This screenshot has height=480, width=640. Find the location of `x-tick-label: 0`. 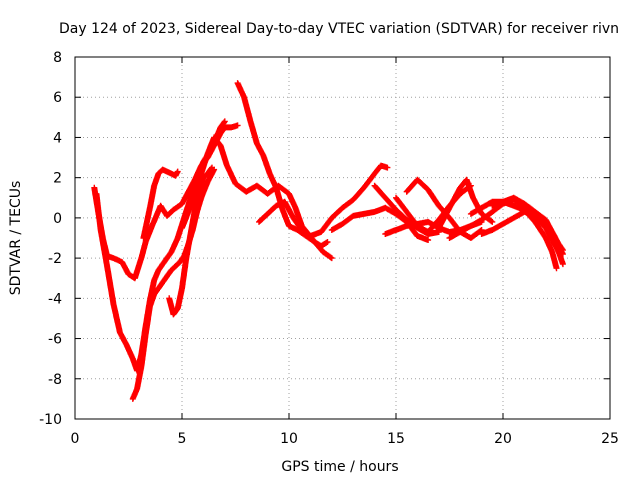

x-tick-label: 0 is located at coordinates (75, 439).